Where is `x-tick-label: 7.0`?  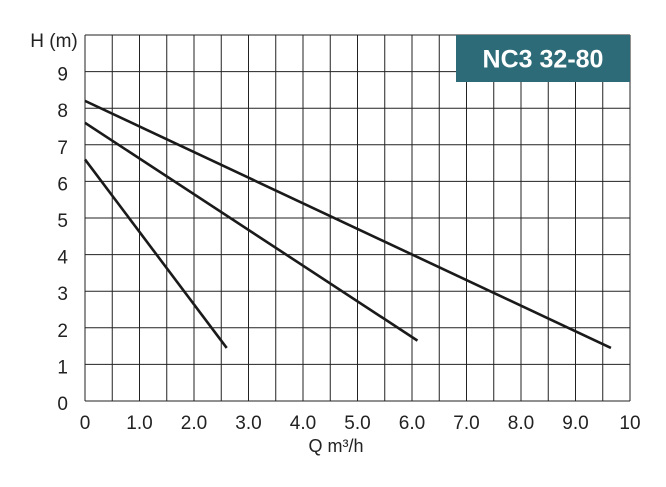
x-tick-label: 7.0 is located at coordinates (466, 423).